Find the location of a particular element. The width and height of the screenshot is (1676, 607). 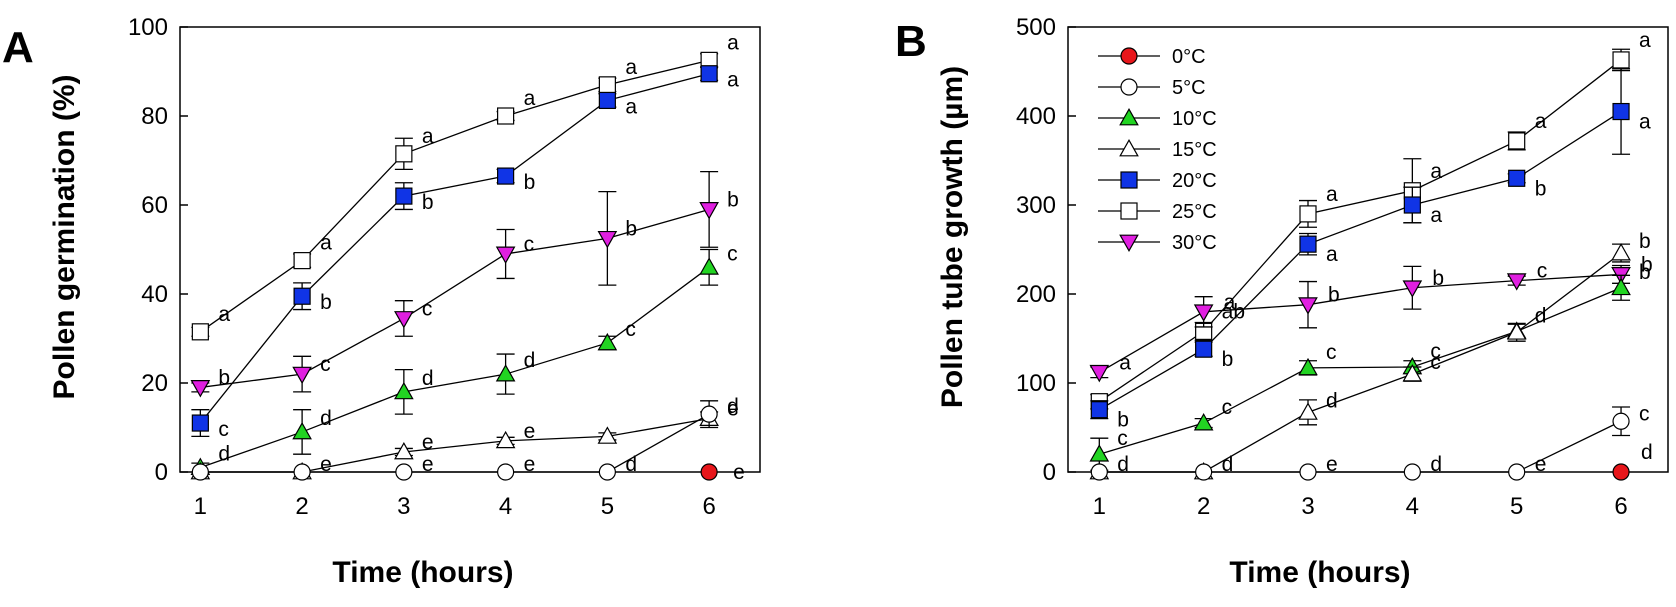

legend-label: 30°C is located at coordinates (1194, 243).